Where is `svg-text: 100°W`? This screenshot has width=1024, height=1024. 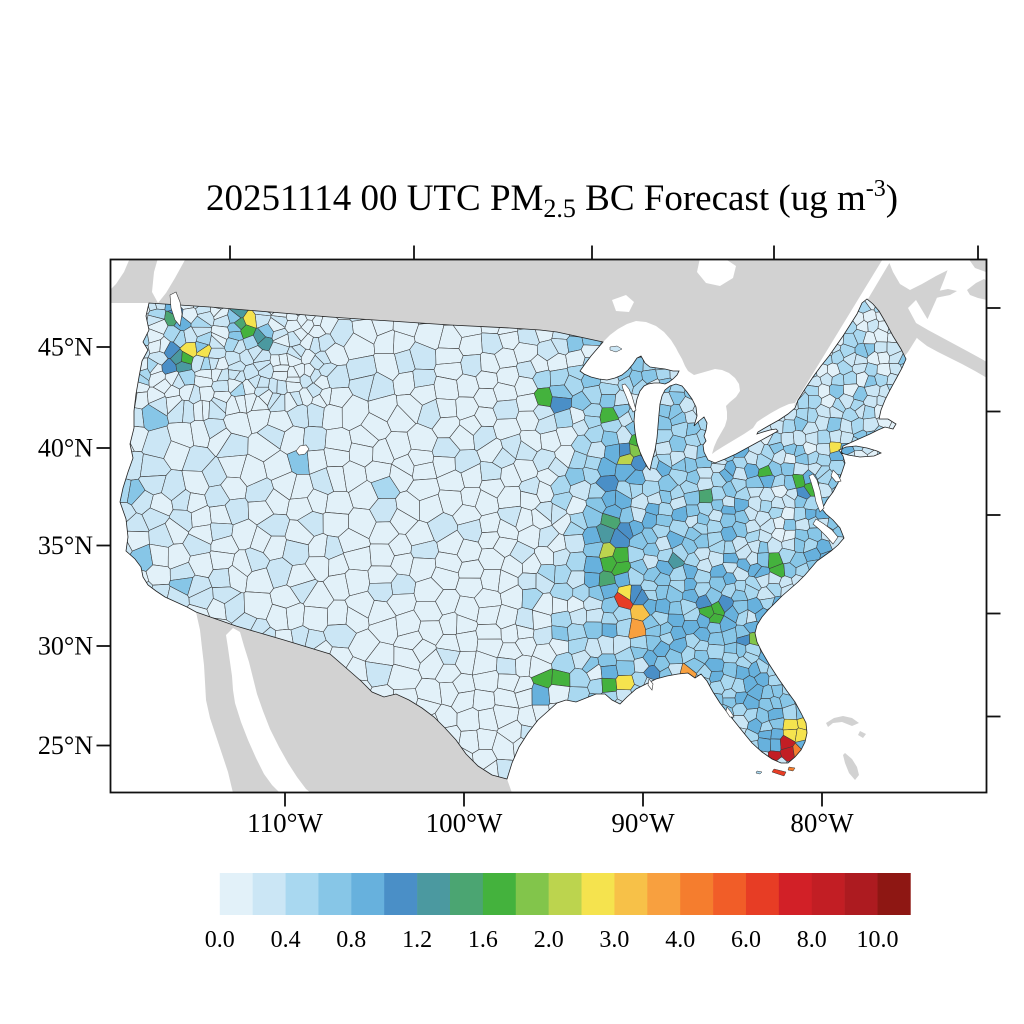 svg-text: 100°W is located at coordinates (464, 823).